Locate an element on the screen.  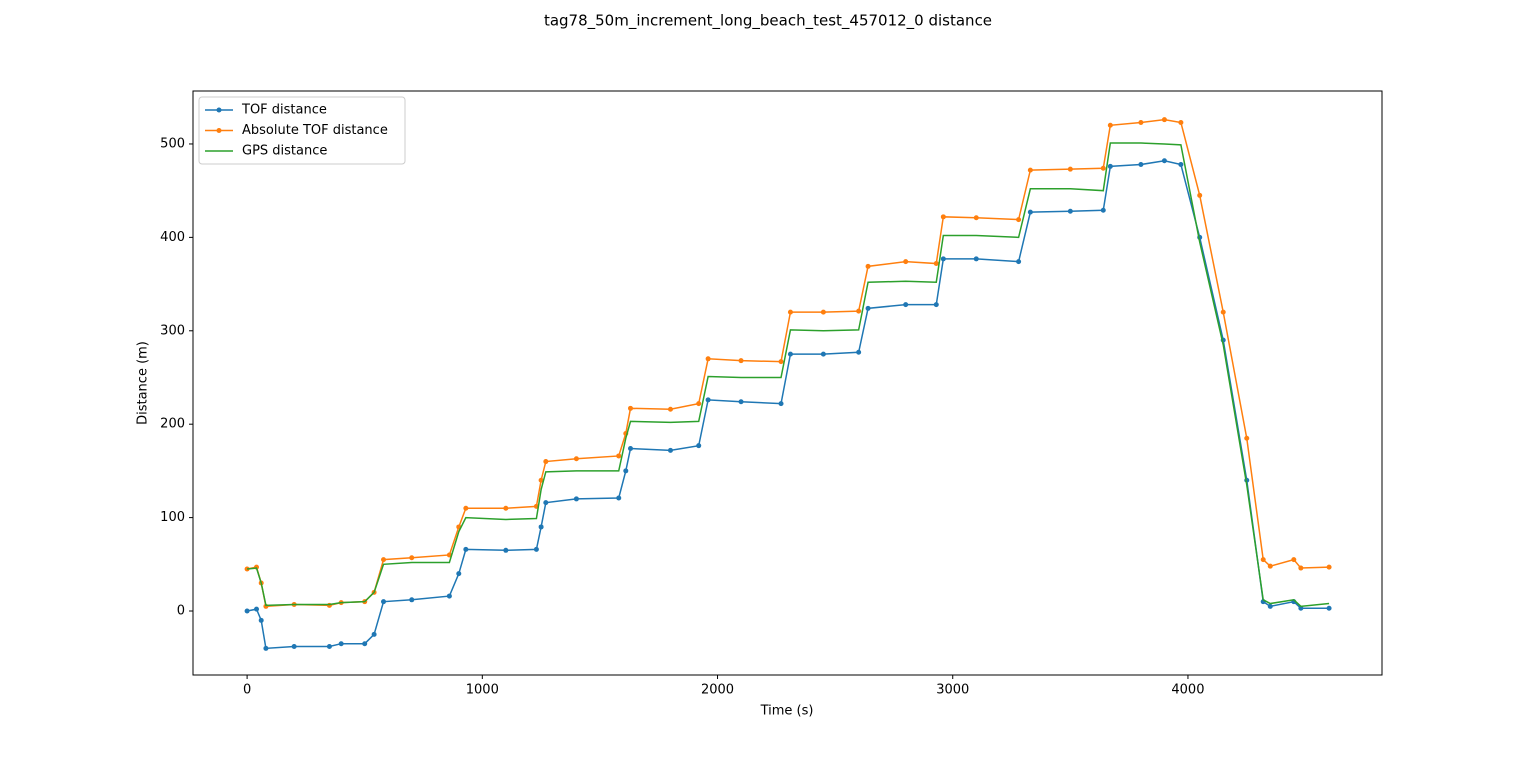
y-tick-label: 400 is located at coordinates (172, 237).